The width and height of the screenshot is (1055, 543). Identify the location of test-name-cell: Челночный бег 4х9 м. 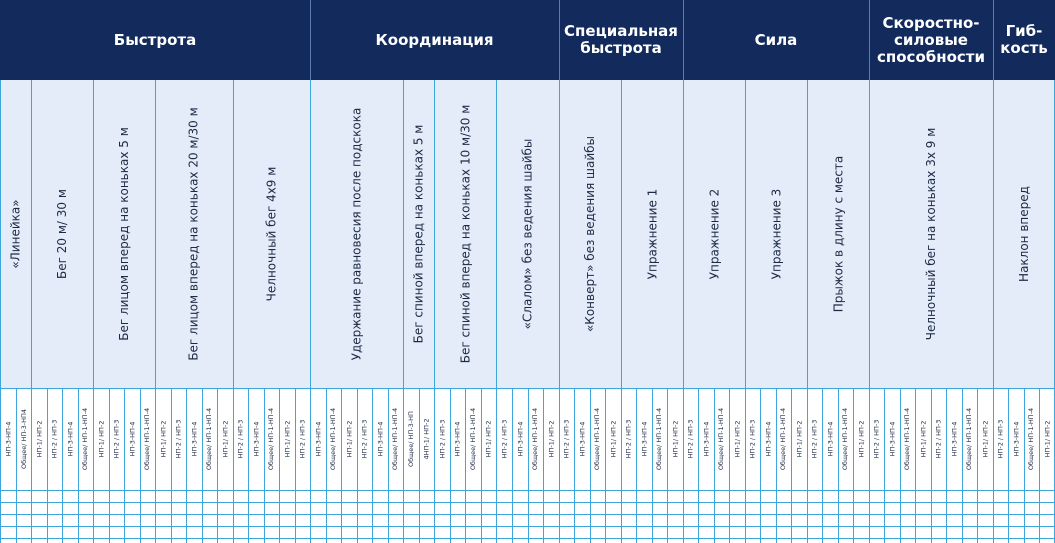
(271, 234).